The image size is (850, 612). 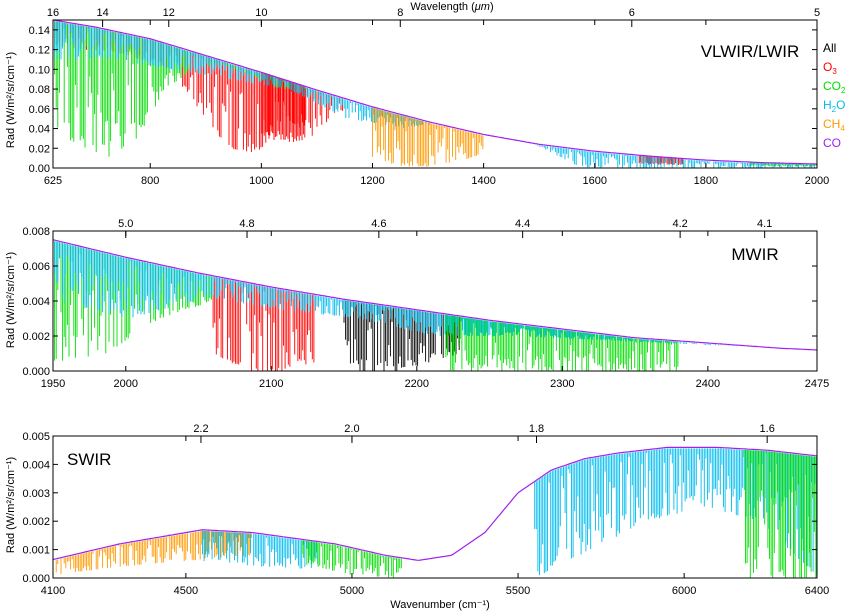 I want to click on y-tick-label: 0.00, so click(x=39, y=169).